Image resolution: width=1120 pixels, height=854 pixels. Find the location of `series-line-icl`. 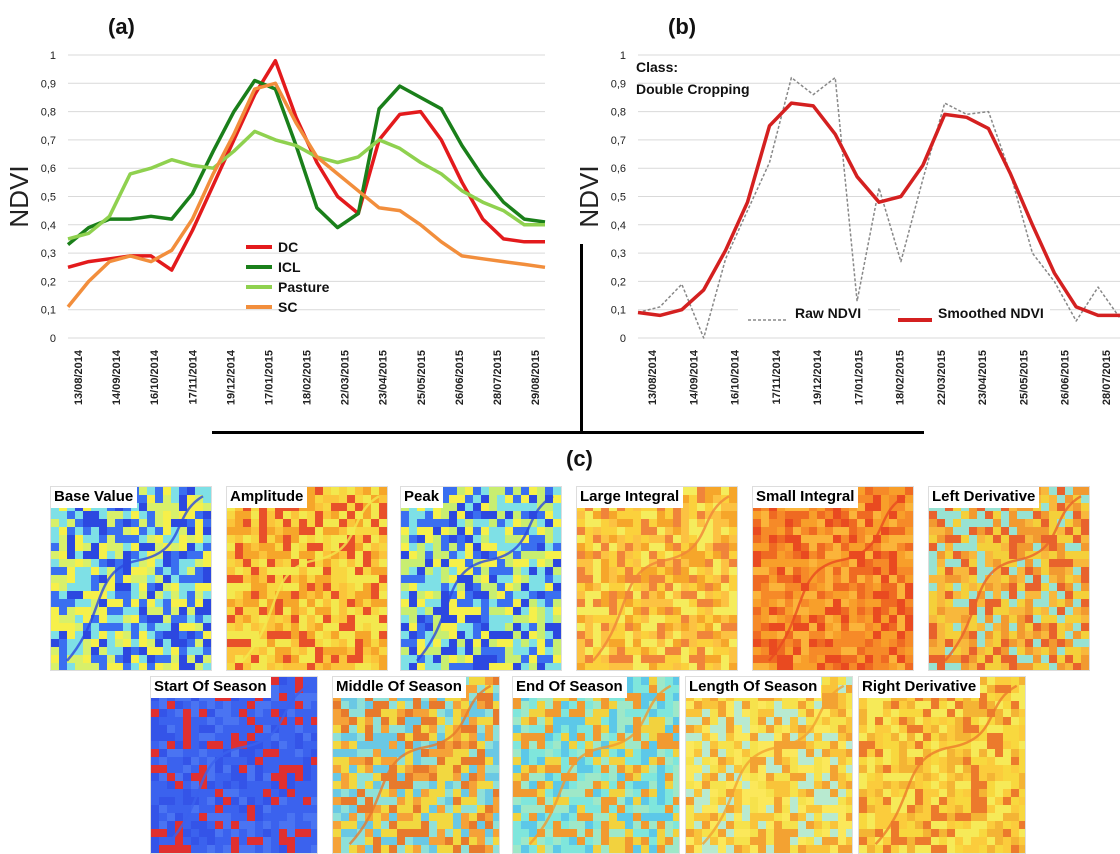

series-line-icl is located at coordinates (306, 162).